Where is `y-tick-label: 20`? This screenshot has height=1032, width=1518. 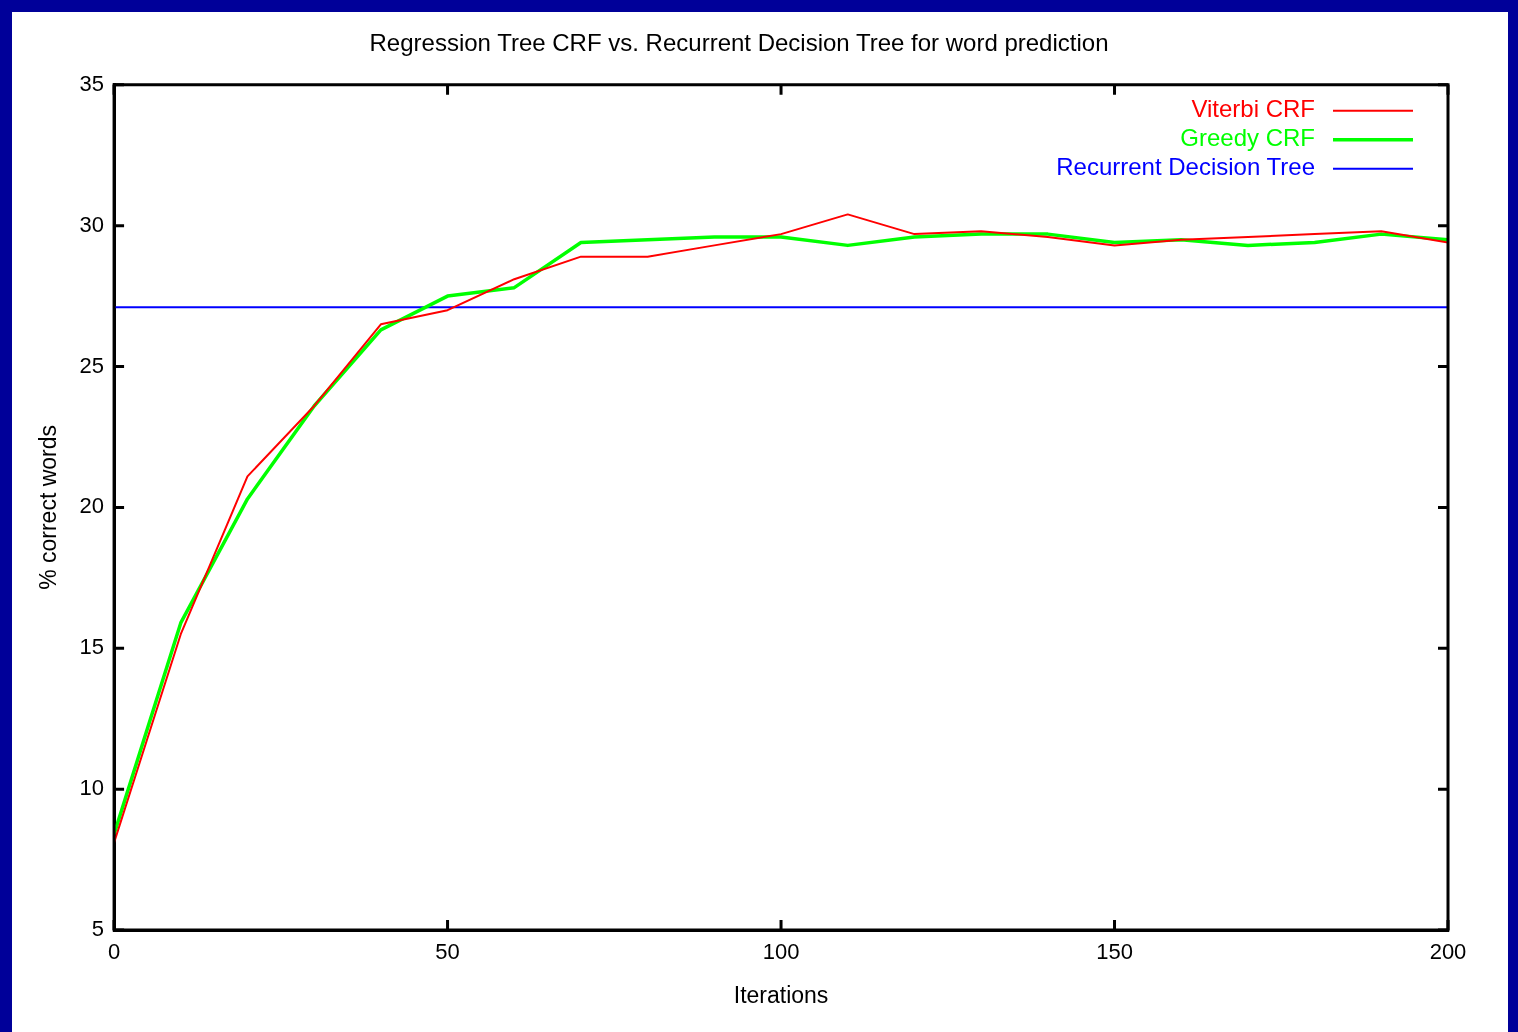
y-tick-label: 20 is located at coordinates (92, 506).